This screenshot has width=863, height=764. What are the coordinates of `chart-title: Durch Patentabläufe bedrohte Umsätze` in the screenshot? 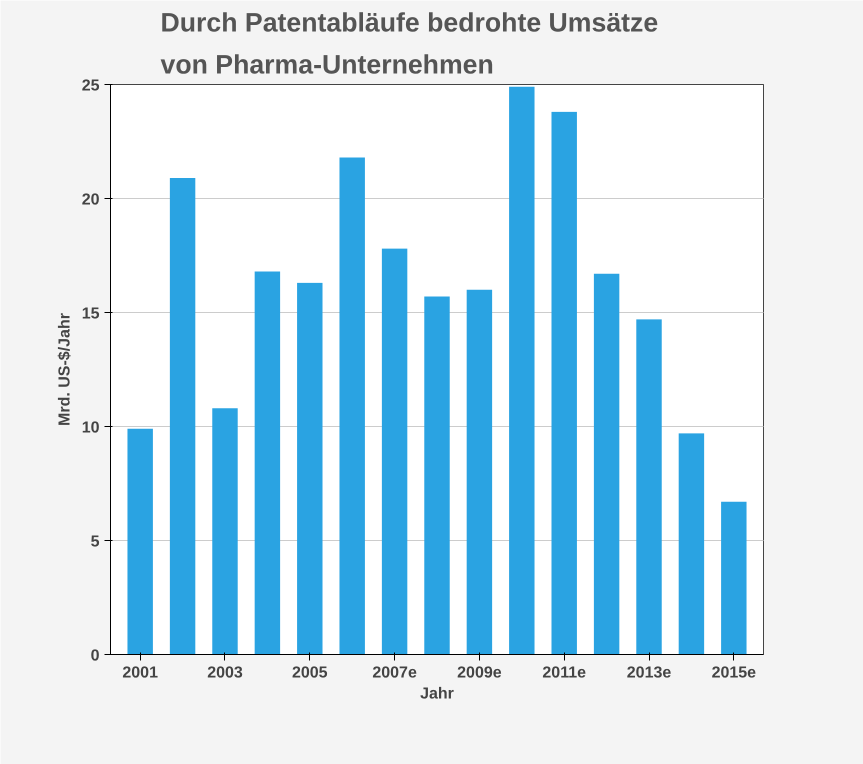 It's located at (409, 23).